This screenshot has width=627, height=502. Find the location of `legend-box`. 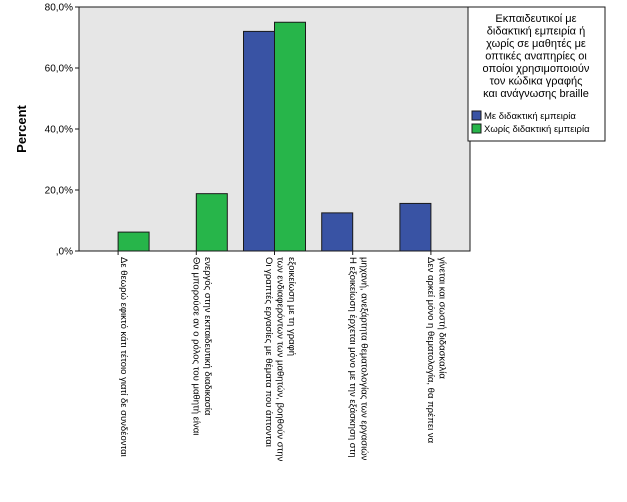

legend-box is located at coordinates (536, 74).